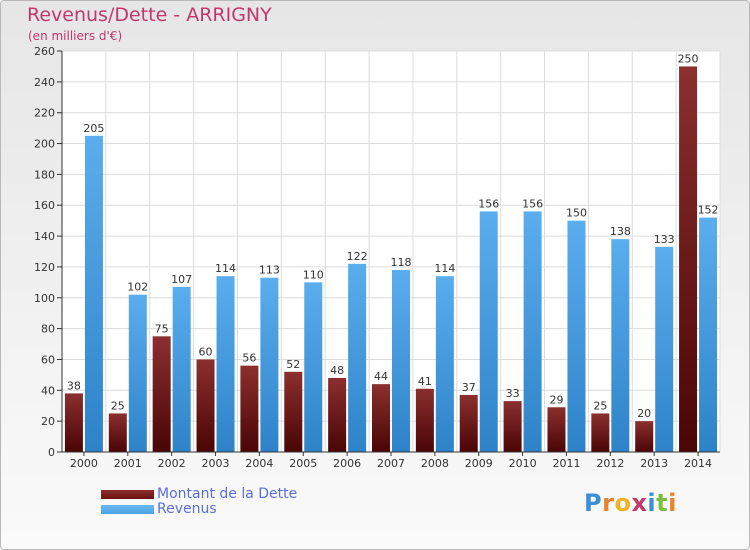 The image size is (750, 550). Describe the element at coordinates (44, 113) in the screenshot. I see `y-tick-label: 220` at that location.